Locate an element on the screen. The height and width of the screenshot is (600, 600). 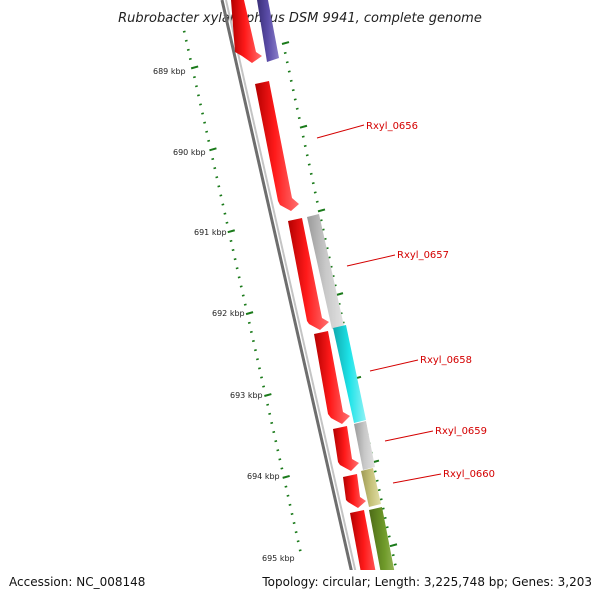
gene-label-rxyl-0657: Rxyl_0657 is located at coordinates (423, 255).